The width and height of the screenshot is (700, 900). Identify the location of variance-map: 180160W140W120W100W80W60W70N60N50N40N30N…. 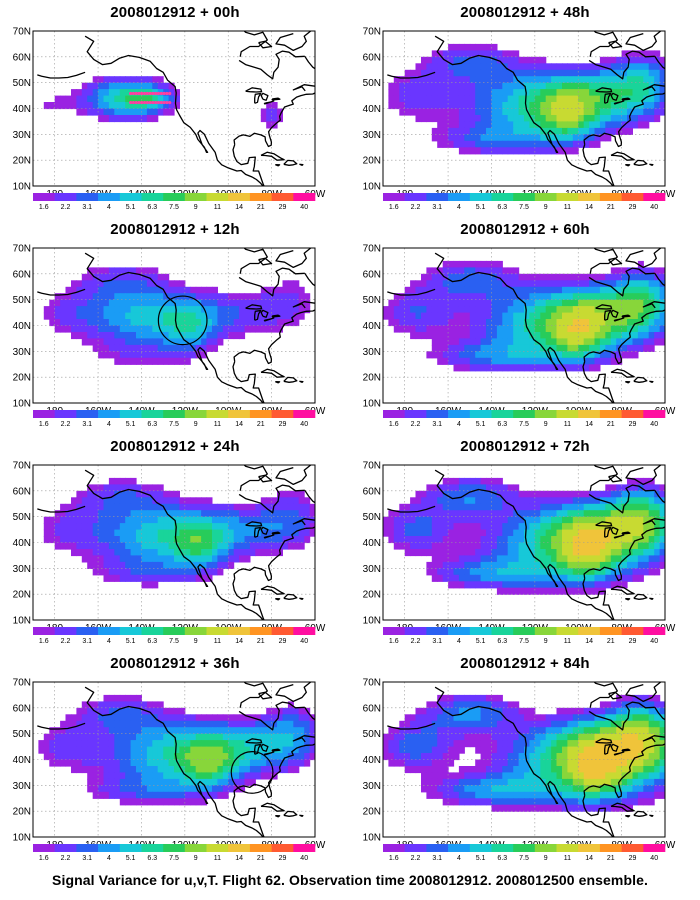
(169, 119).